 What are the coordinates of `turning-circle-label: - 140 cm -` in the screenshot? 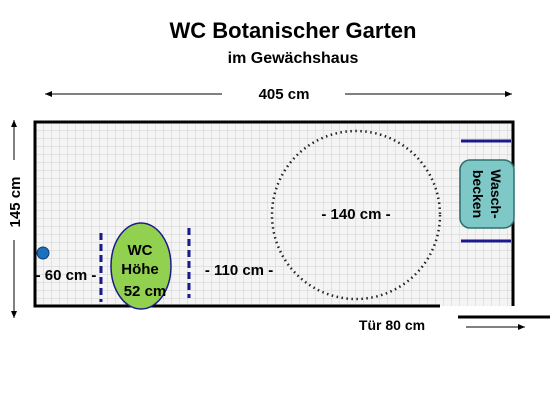 It's located at (355, 214).